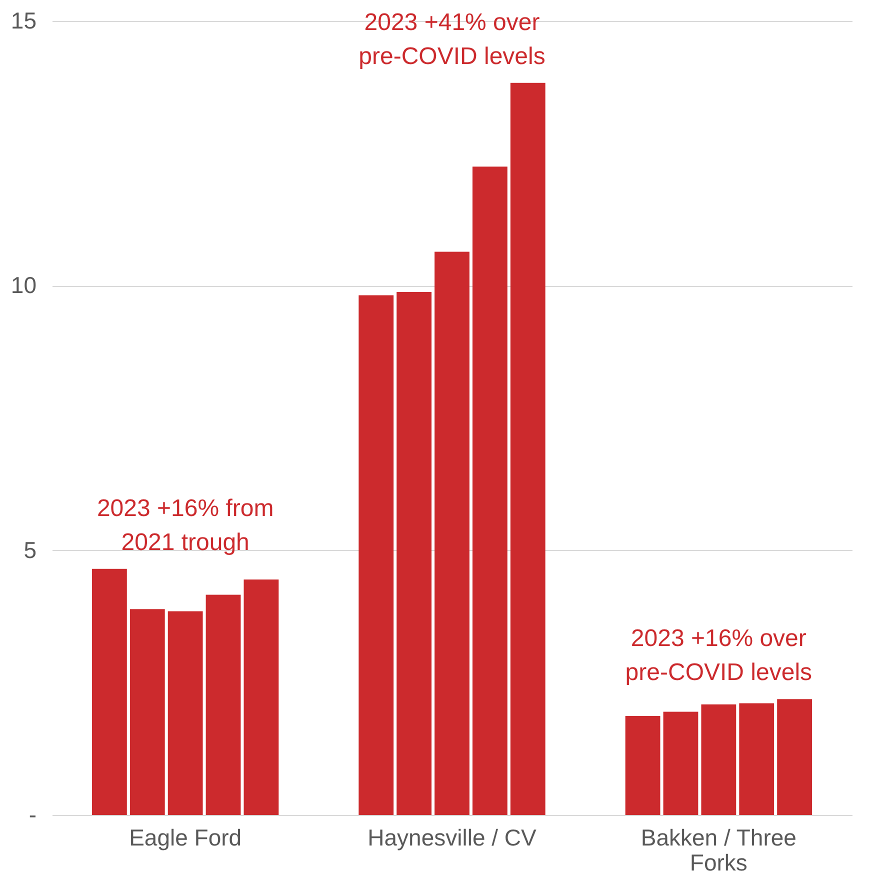  What do you see at coordinates (452, 39) in the screenshot?
I see `annotation: 2023 +41% over pre-COVID levels` at bounding box center [452, 39].